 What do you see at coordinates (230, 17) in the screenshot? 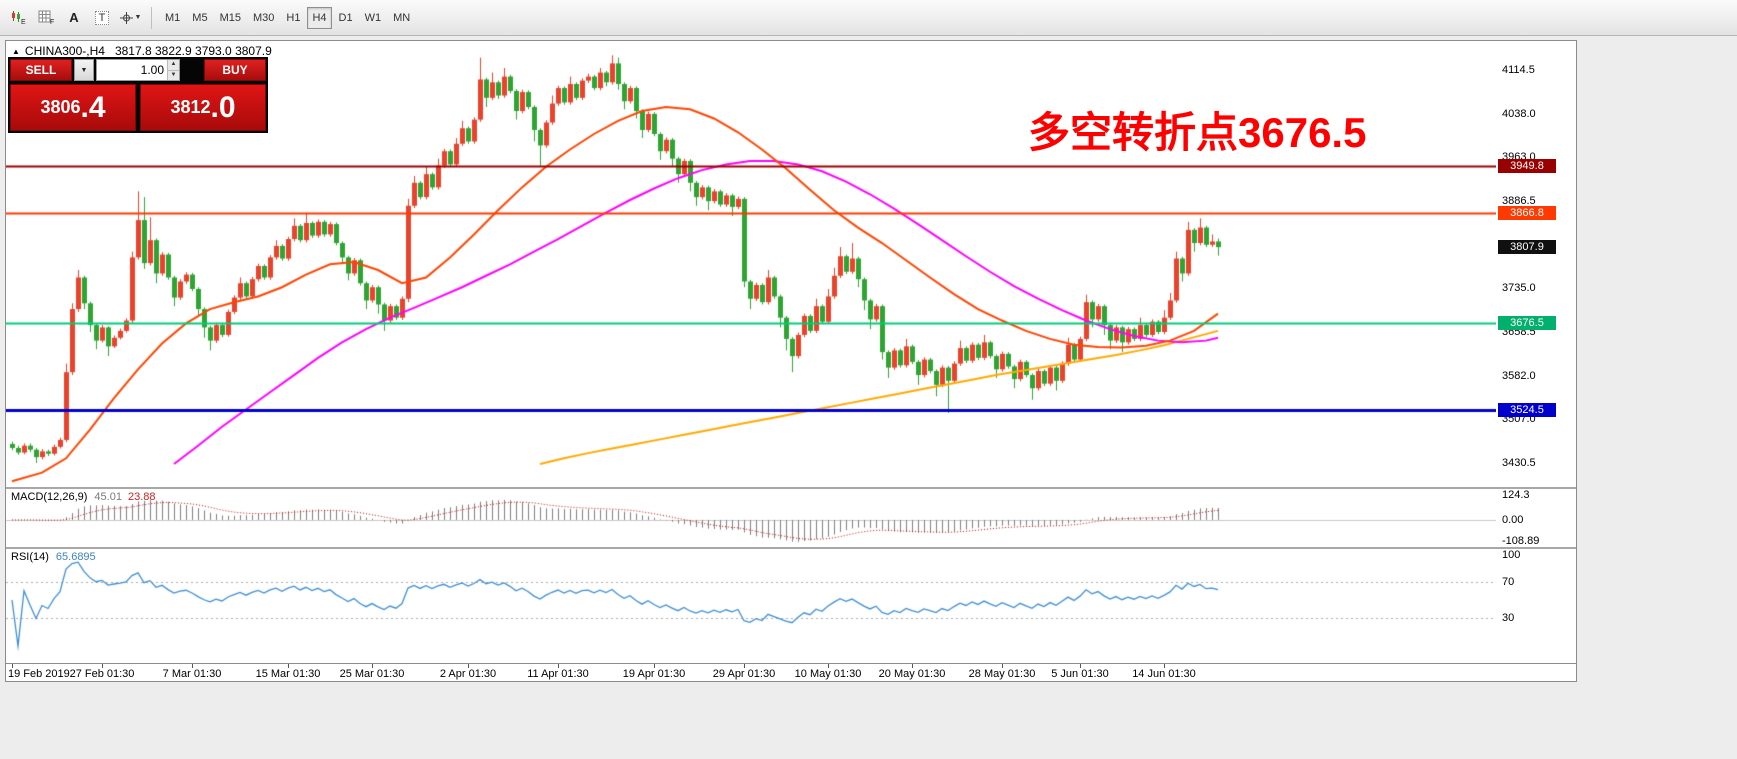
I see `timeframe-m15-button: M15` at bounding box center [230, 17].